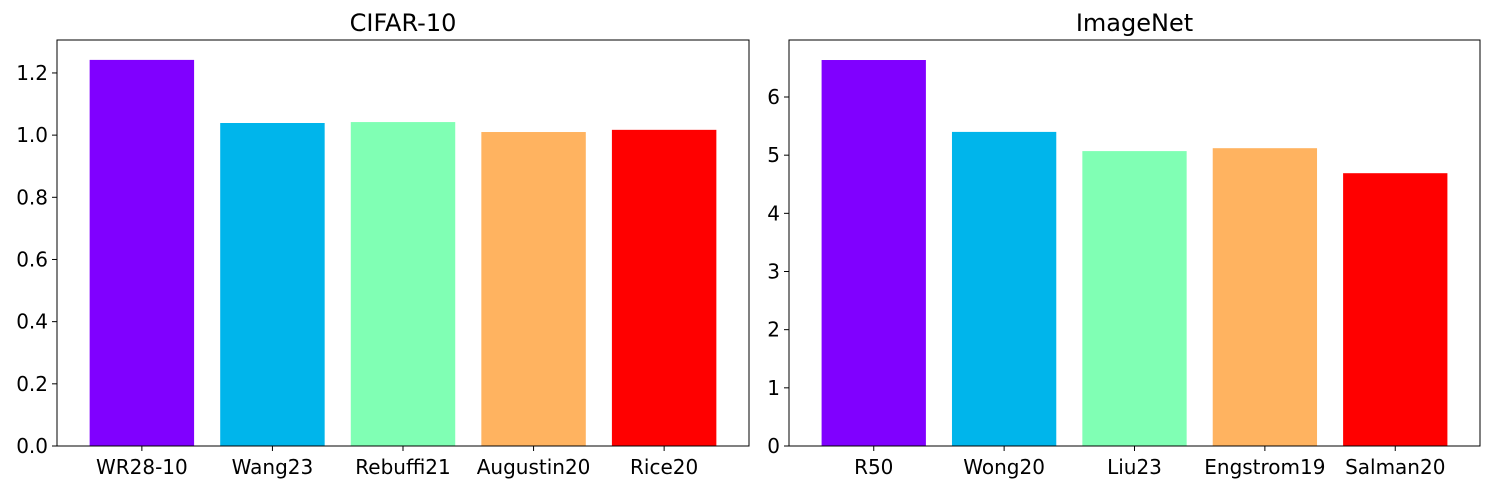 Image resolution: width=1489 pixels, height=490 pixels. What do you see at coordinates (1134, 467) in the screenshot?
I see `x-tick-label: Liu23` at bounding box center [1134, 467].